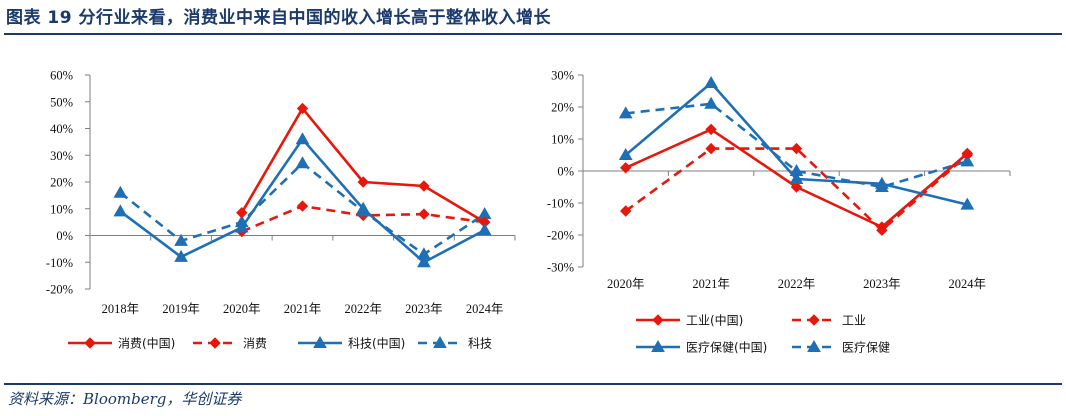 The height and width of the screenshot is (416, 1066). I want to click on left-y-tick-label: -10%, so click(59, 263).